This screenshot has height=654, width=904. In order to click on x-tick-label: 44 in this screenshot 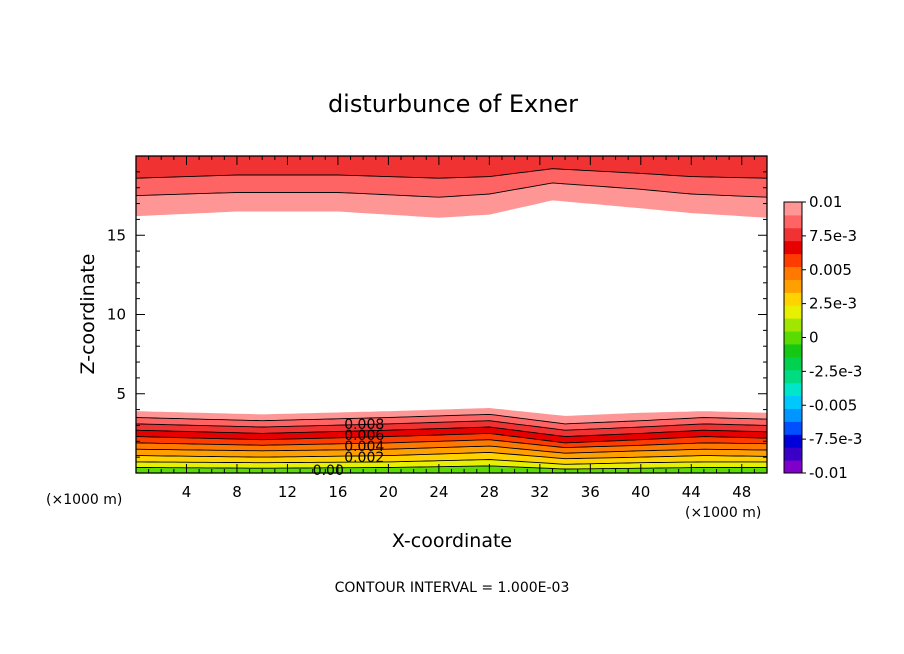, I will do `click(691, 492)`.